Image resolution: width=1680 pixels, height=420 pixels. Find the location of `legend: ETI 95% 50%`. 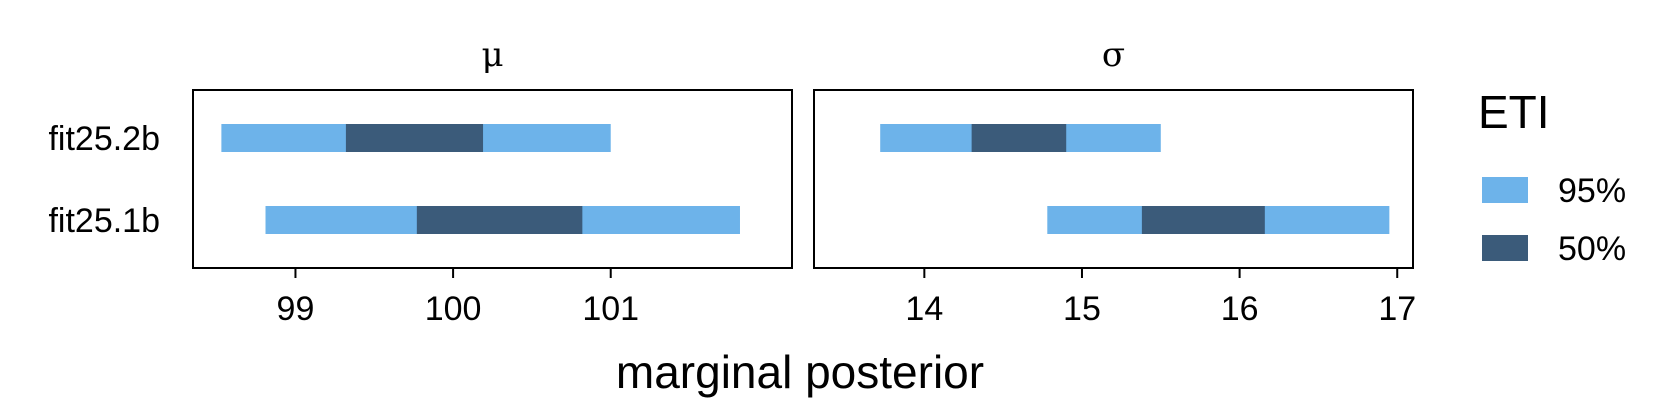

legend: ETI 95% 50% is located at coordinates (1552, 177).